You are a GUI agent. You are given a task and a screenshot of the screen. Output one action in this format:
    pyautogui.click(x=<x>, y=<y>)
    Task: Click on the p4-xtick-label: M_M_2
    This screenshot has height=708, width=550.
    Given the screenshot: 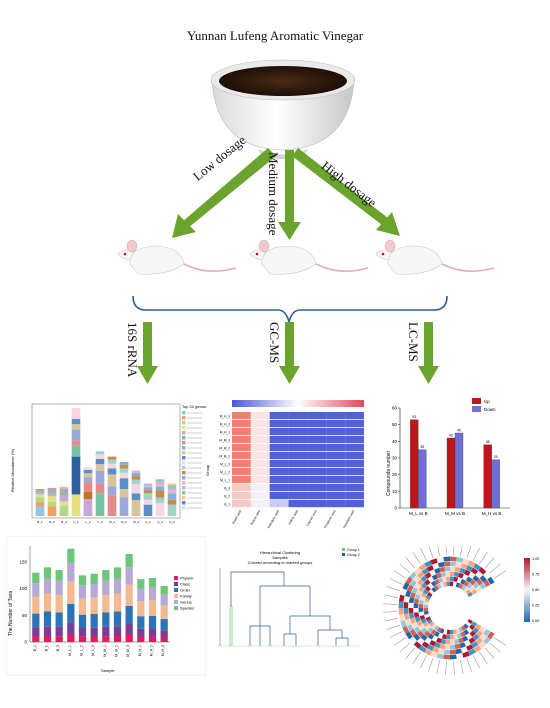 What is the action you would take?
    pyautogui.click(x=117, y=651)
    